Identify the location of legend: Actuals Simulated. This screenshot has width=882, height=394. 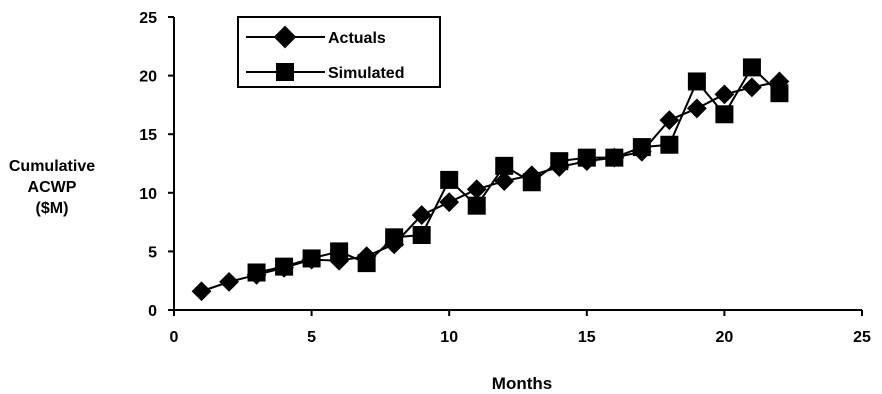
(339, 52).